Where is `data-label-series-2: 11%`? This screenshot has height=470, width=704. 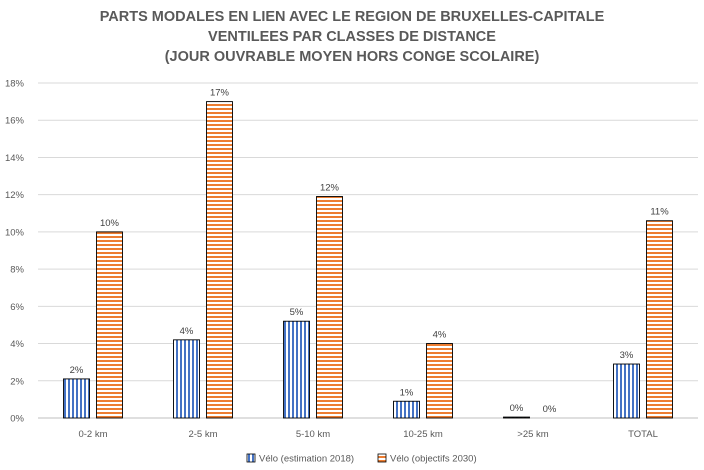
data-label-series-2: 11% is located at coordinates (659, 212).